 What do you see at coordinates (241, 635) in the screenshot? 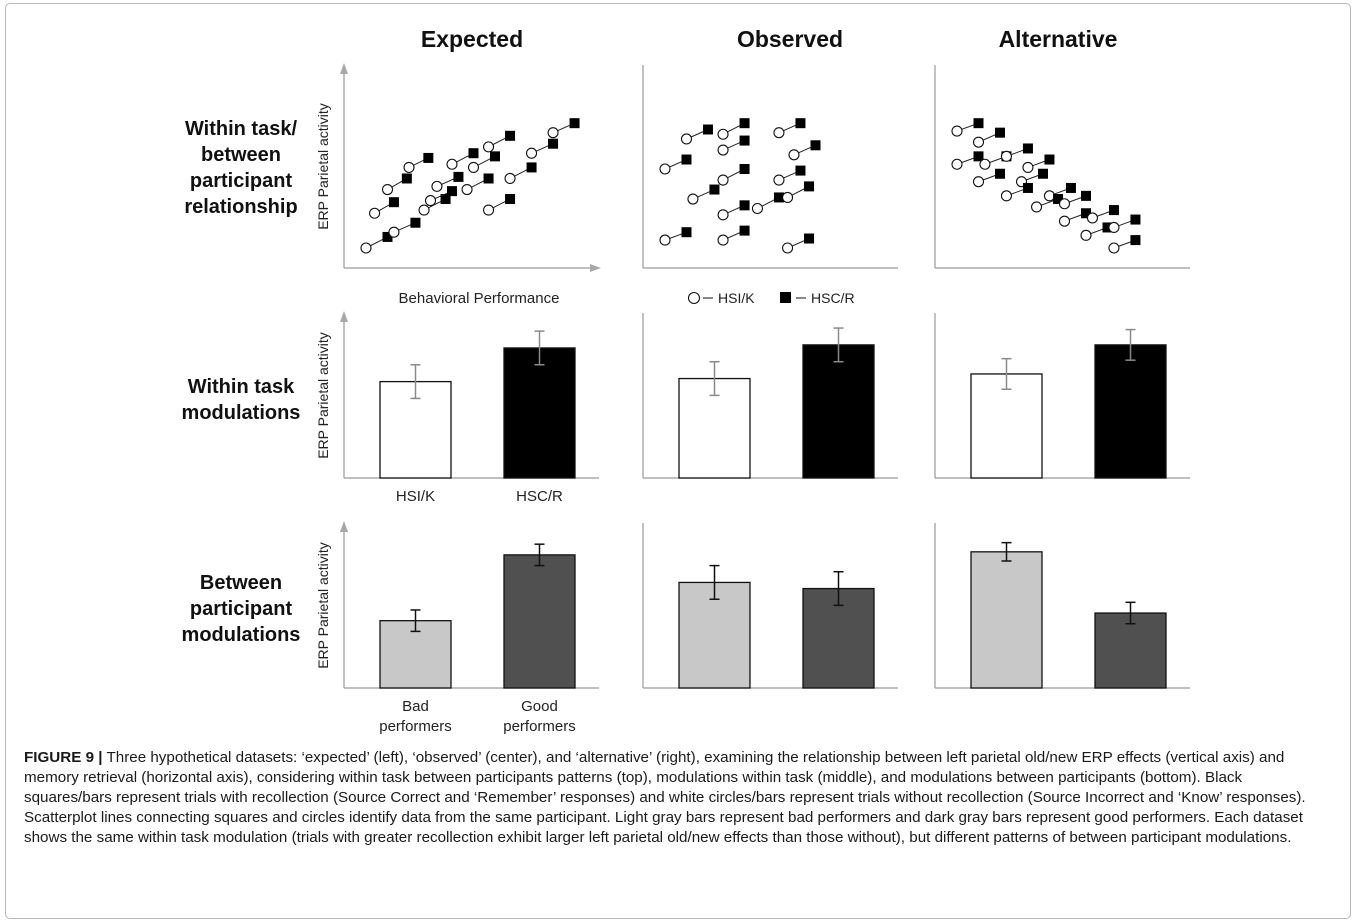
I see `row-label-2-line-2: modulations` at bounding box center [241, 635].